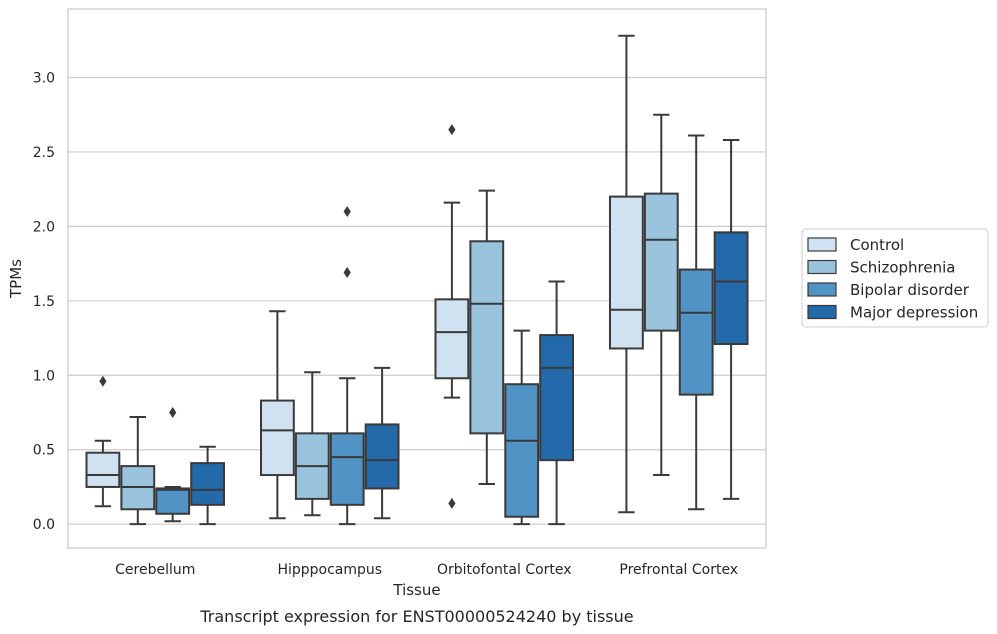 The width and height of the screenshot is (997, 634). Describe the element at coordinates (16, 279) in the screenshot. I see `y-axis-label: TPMs` at that location.